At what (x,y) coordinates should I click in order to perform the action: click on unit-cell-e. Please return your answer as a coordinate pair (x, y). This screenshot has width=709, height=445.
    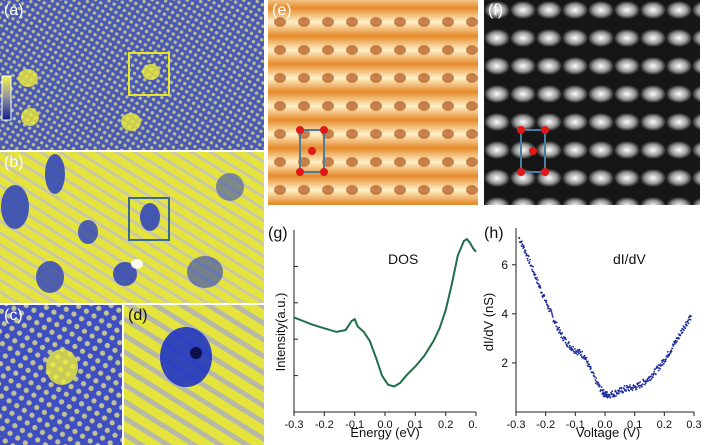
    Looking at the image, I should click on (312, 151).